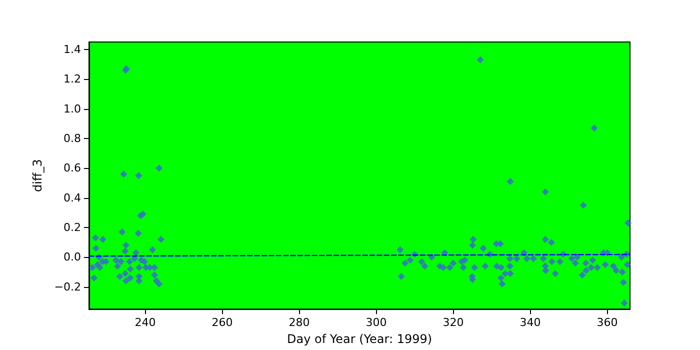 The width and height of the screenshot is (700, 350). I want to click on y-tick-label: −0.2, so click(67, 287).